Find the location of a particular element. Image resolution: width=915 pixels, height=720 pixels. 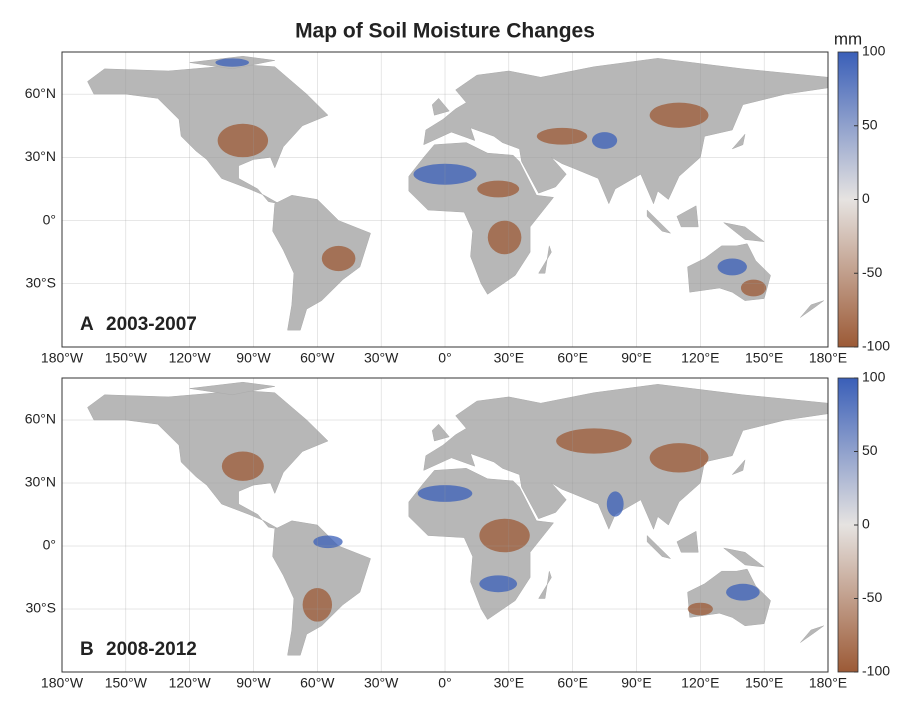

title: Map of Soil Moisture Changes is located at coordinates (445, 31).